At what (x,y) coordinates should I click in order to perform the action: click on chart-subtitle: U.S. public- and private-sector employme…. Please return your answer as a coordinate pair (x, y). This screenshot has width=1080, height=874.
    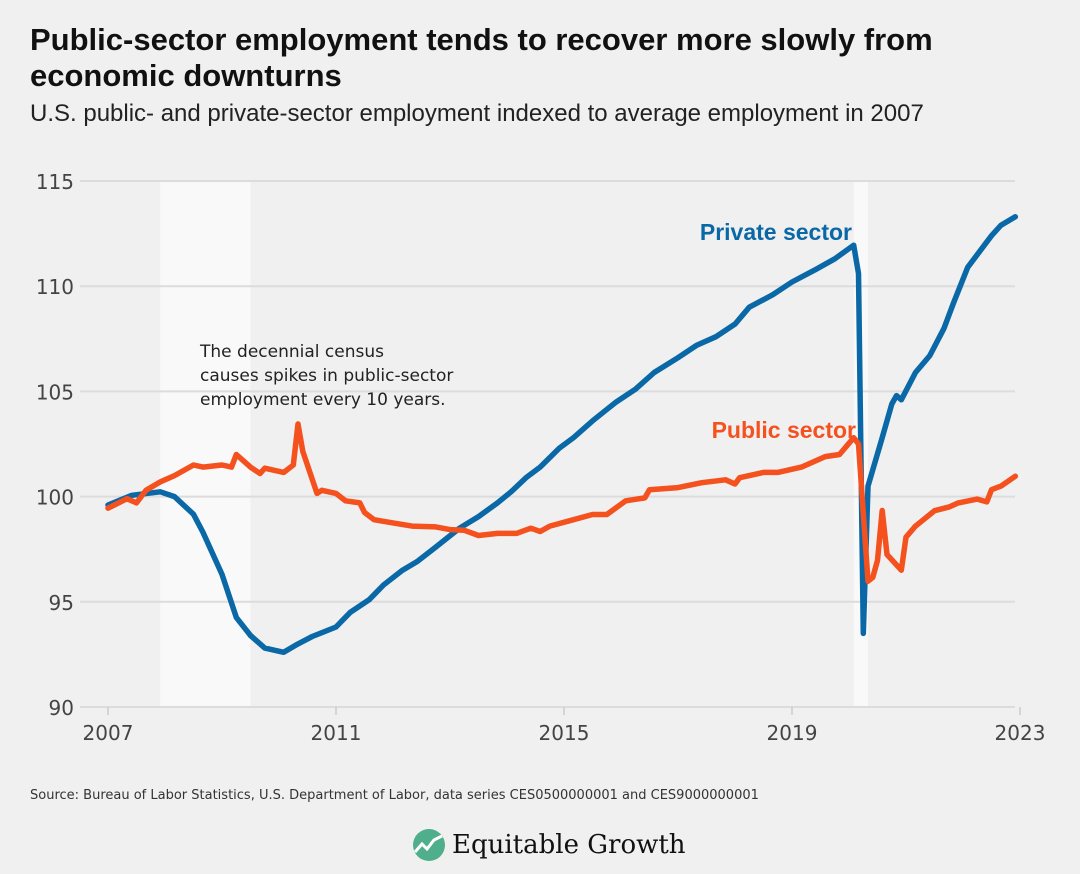
    Looking at the image, I should click on (477, 113).